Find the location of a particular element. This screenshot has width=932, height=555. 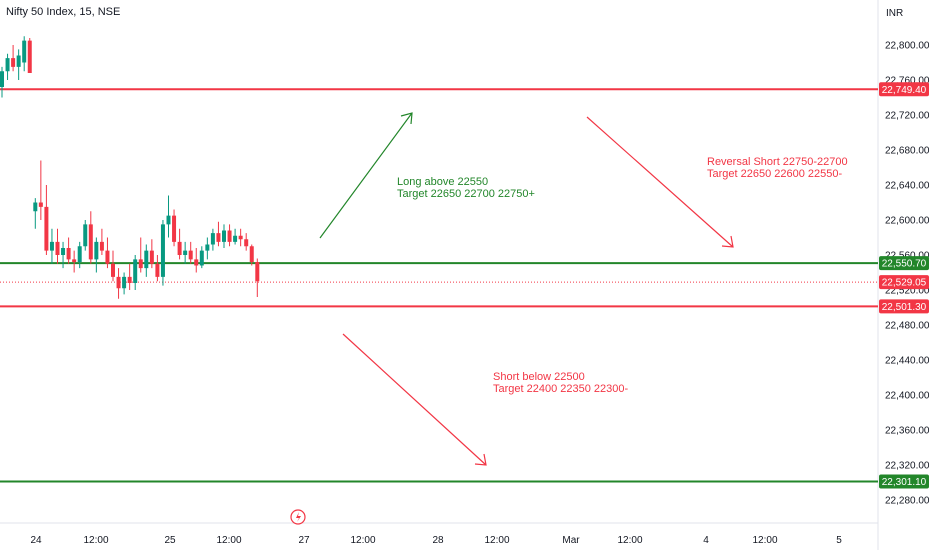

y-tick-label: 22,280.00 is located at coordinates (907, 501).